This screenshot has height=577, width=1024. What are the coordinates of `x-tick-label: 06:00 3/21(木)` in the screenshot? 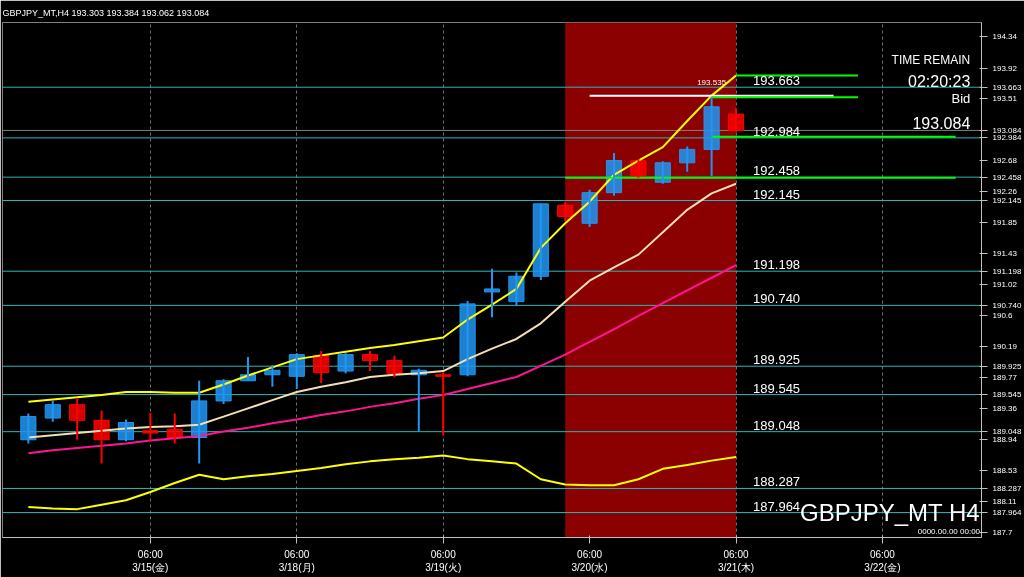 It's located at (736, 560).